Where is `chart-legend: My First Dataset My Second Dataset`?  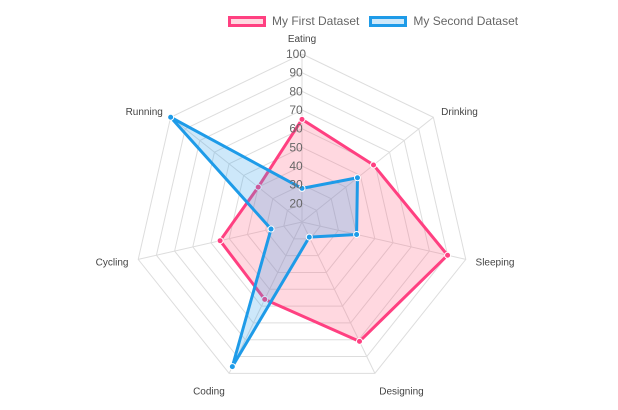
chart-legend: My First Dataset My Second Dataset is located at coordinates (373, 21).